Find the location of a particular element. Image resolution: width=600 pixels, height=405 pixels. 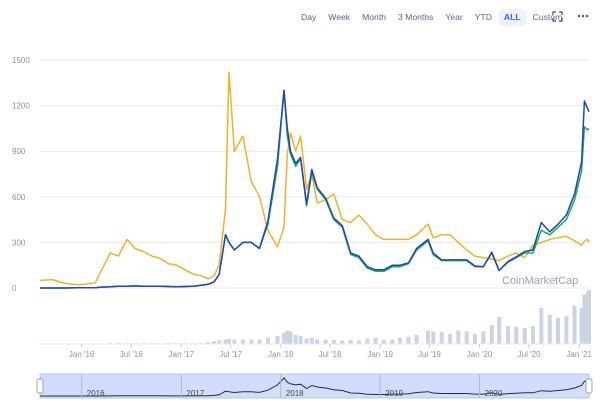

navigator-year-label: 2018 is located at coordinates (295, 393).